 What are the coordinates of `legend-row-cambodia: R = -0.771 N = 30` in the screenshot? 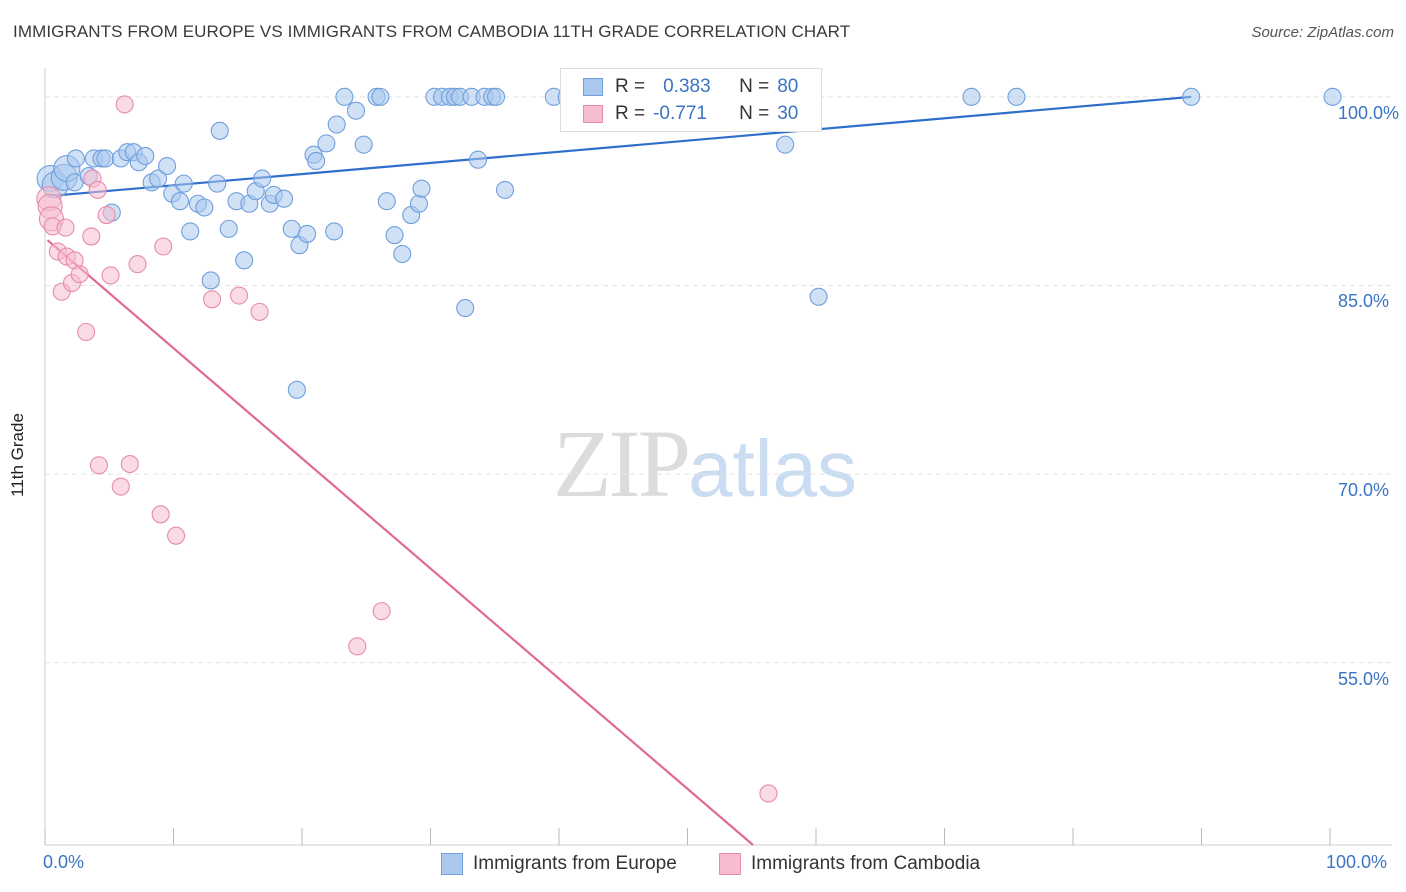 It's located at (690, 114).